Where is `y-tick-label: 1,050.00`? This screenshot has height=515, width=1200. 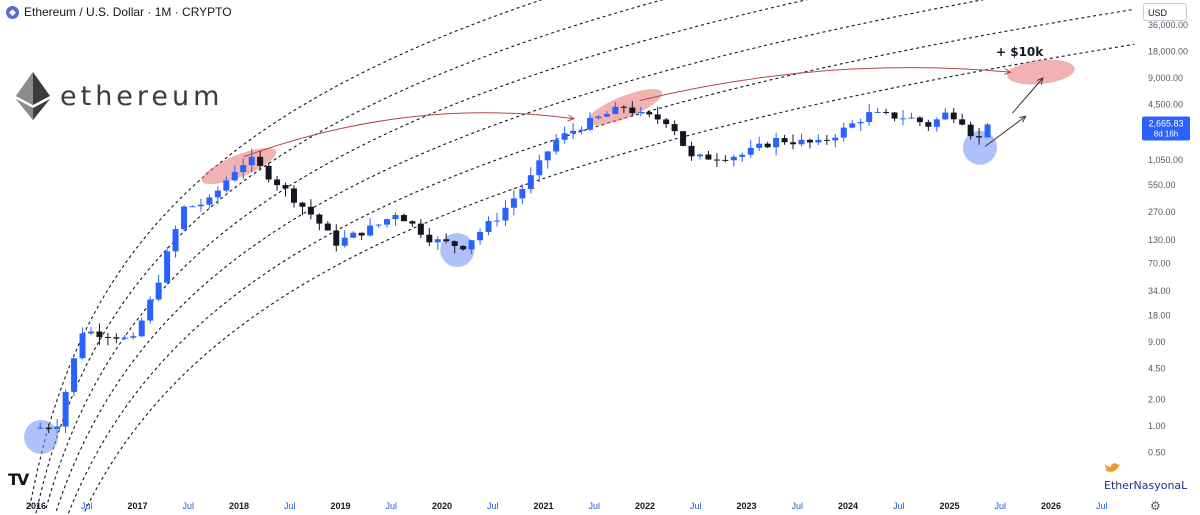
y-tick-label: 1,050.00 is located at coordinates (1165, 160).